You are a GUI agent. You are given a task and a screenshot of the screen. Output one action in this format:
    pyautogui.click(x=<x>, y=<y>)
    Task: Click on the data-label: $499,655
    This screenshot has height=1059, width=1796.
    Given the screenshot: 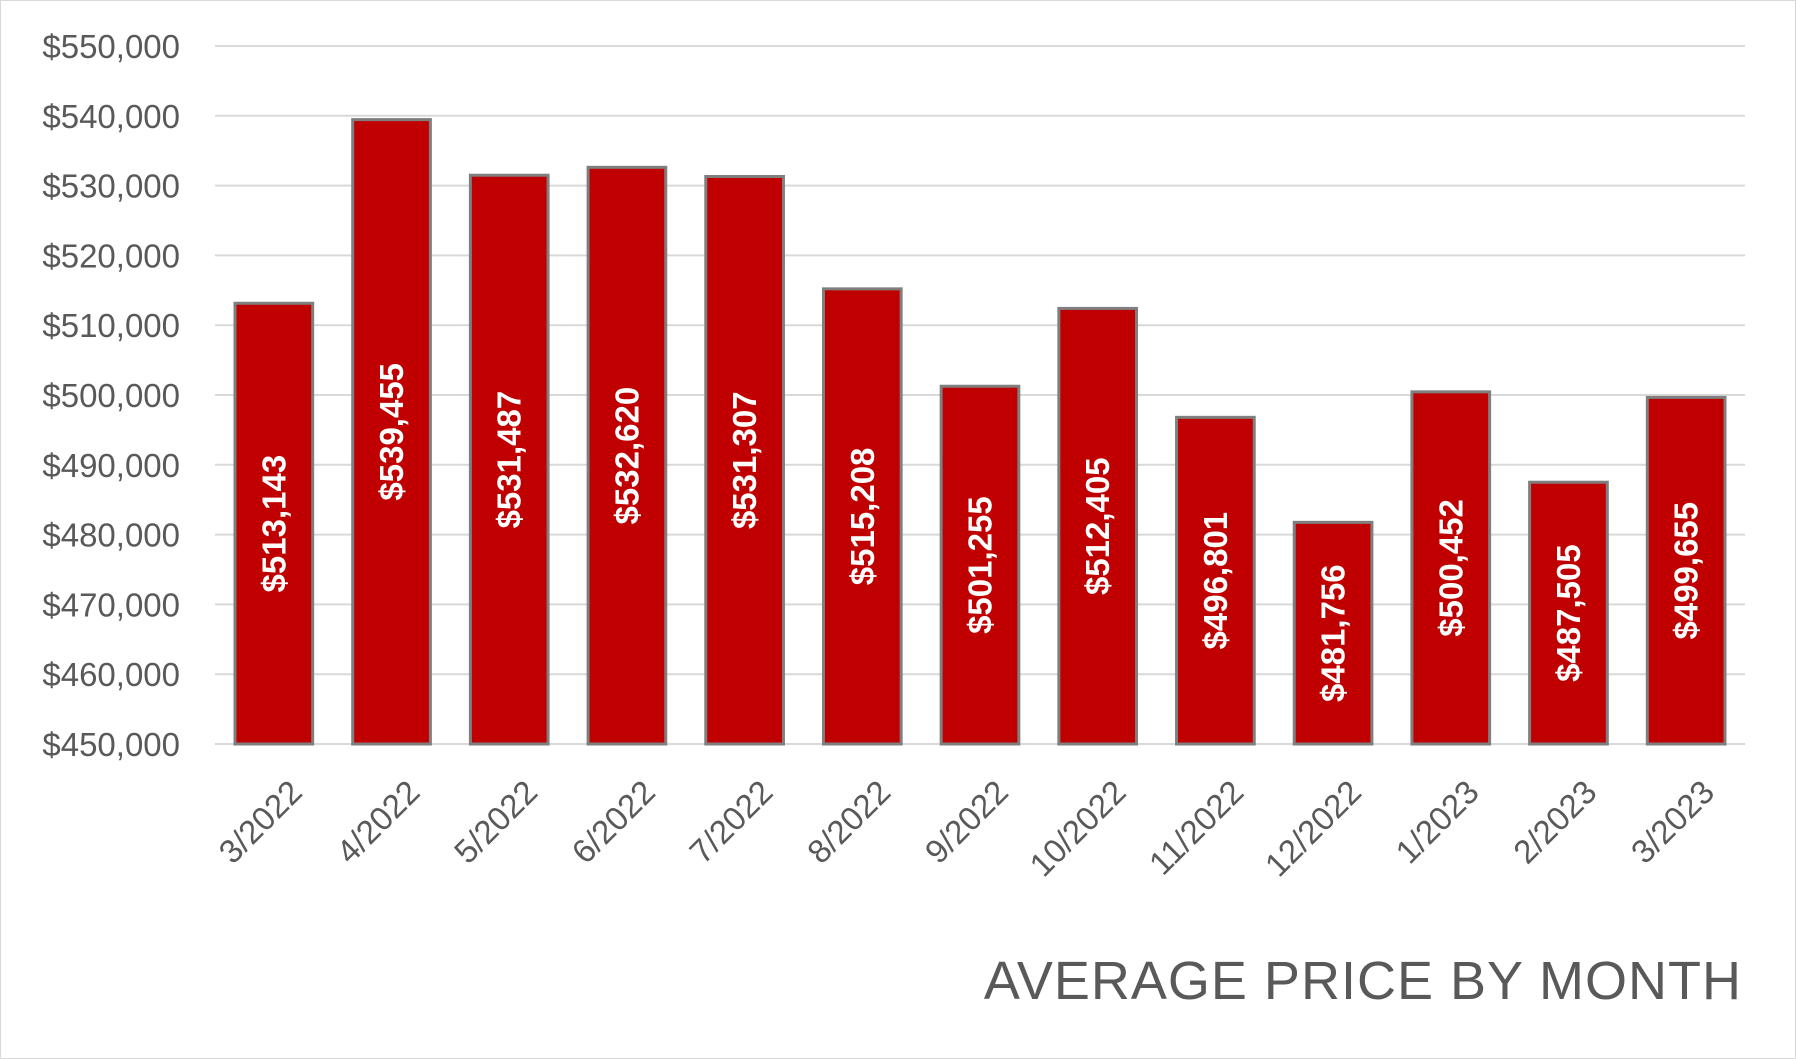 What is the action you would take?
    pyautogui.click(x=1686, y=571)
    